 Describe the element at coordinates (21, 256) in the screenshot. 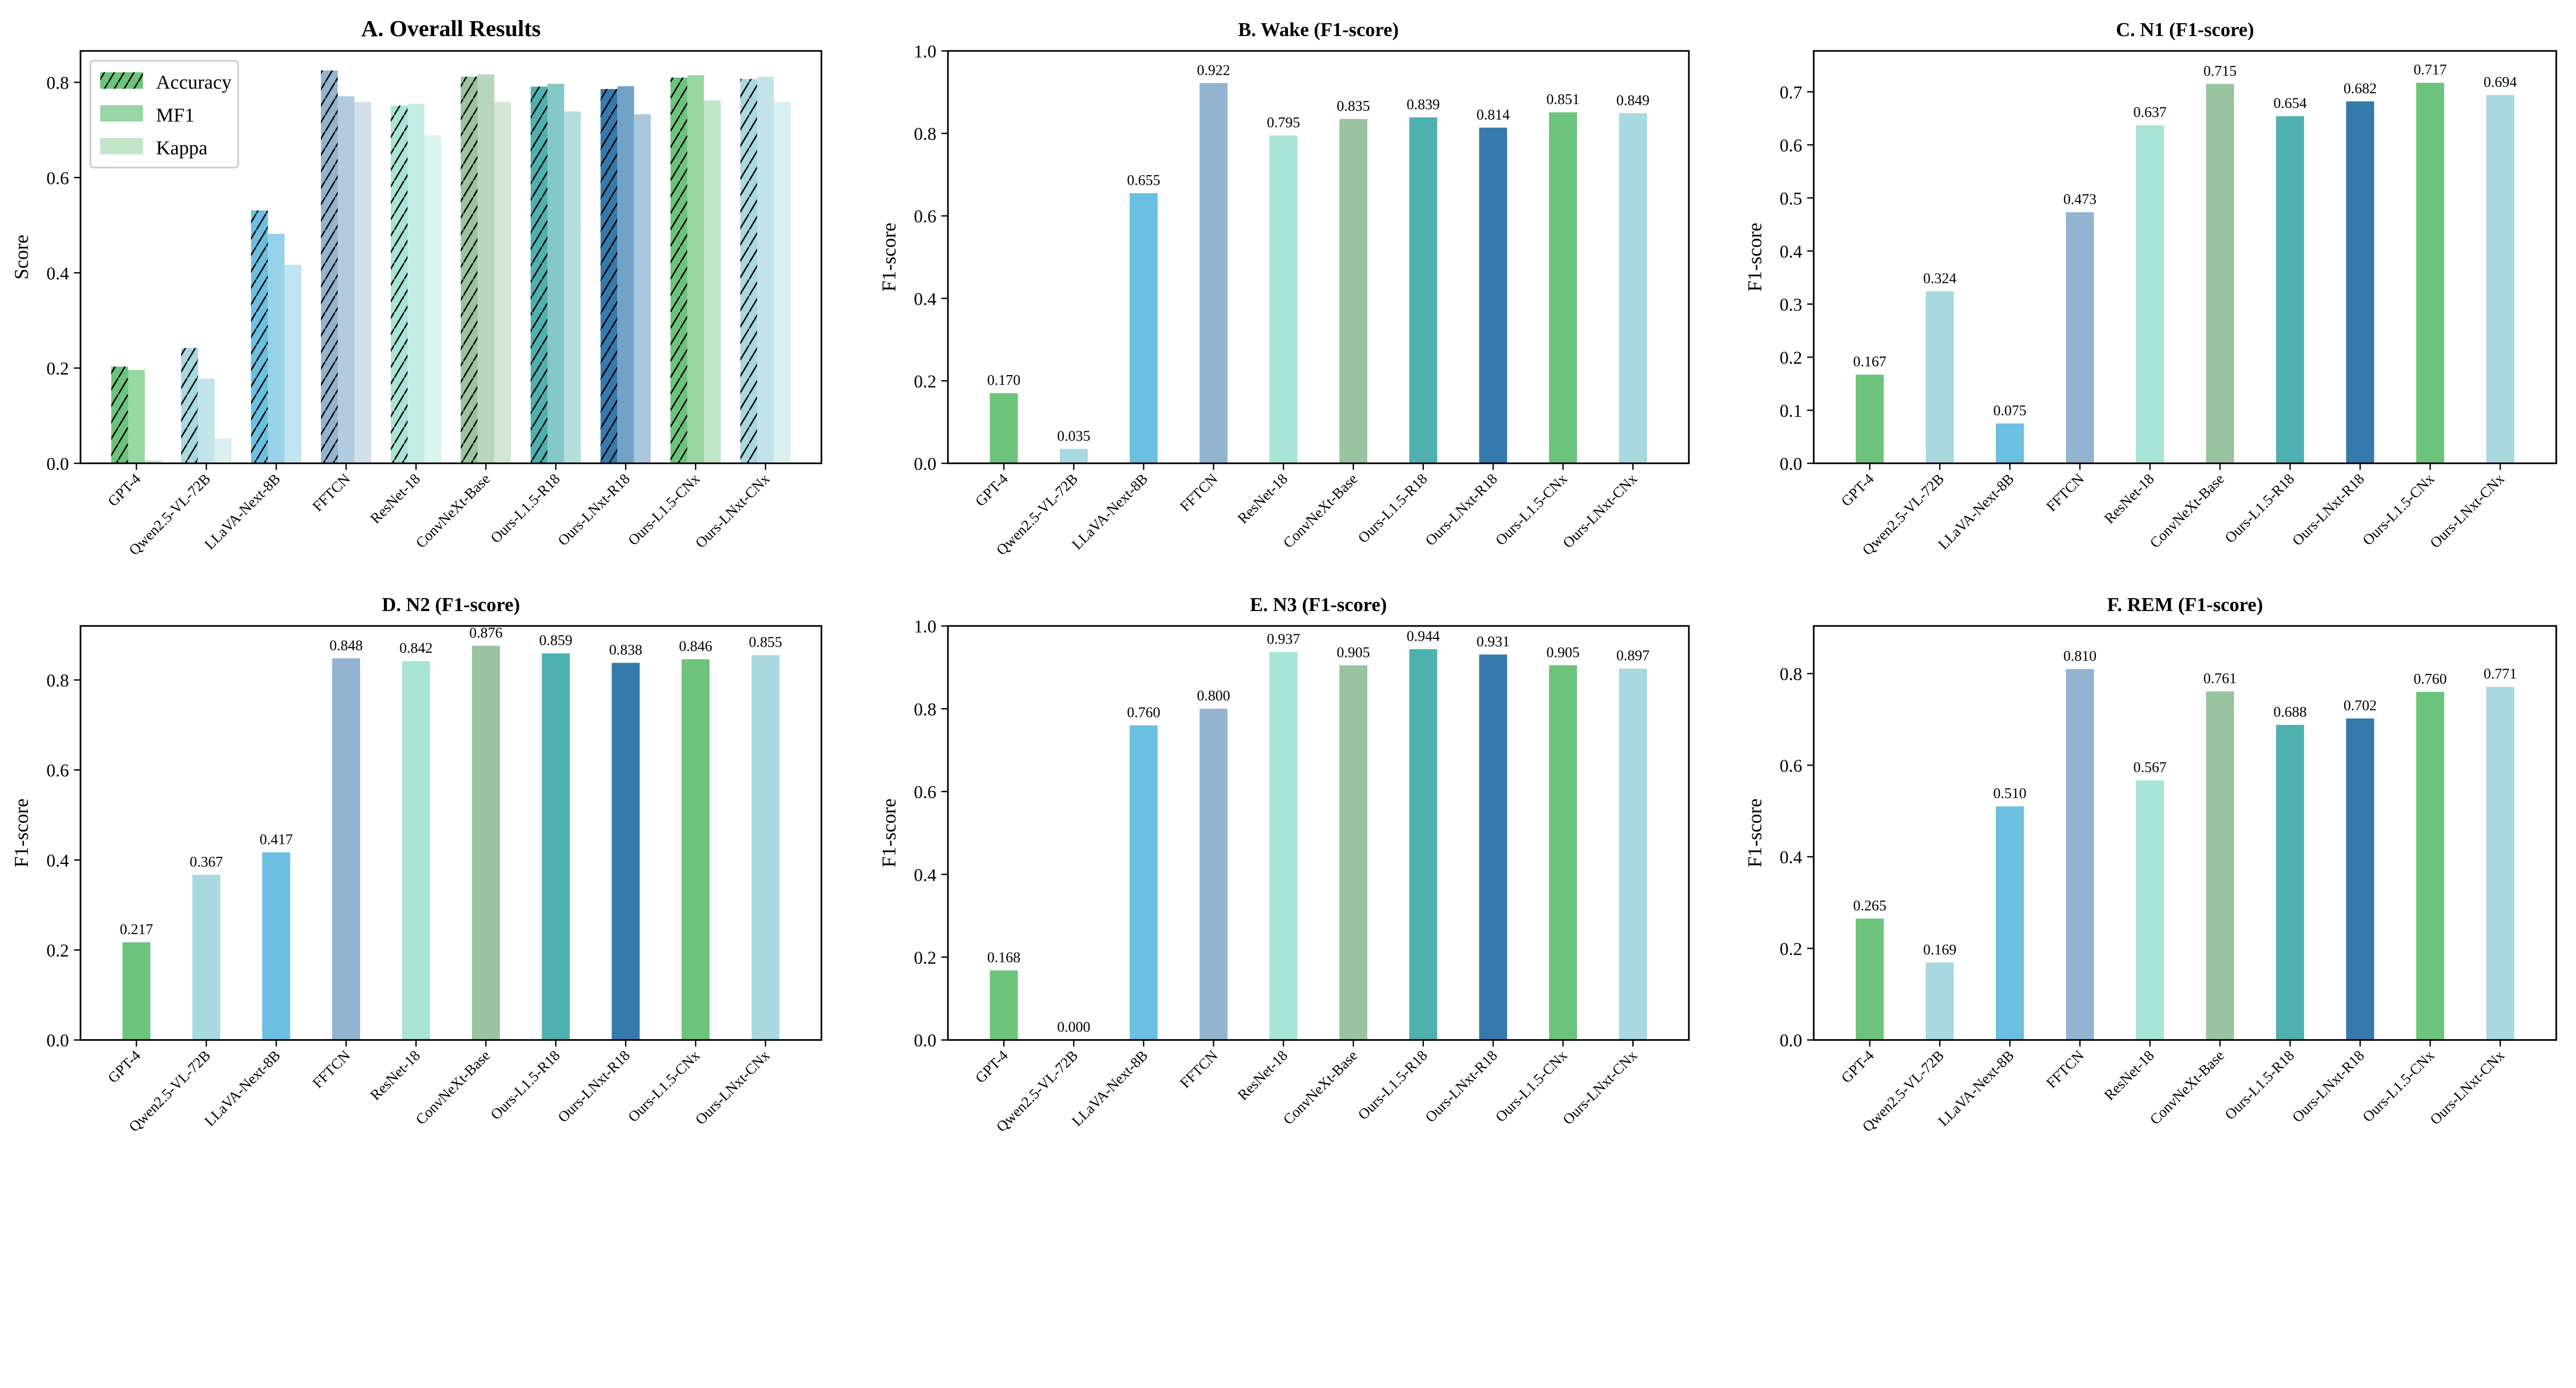

I see `y-axis-label: Score` at that location.